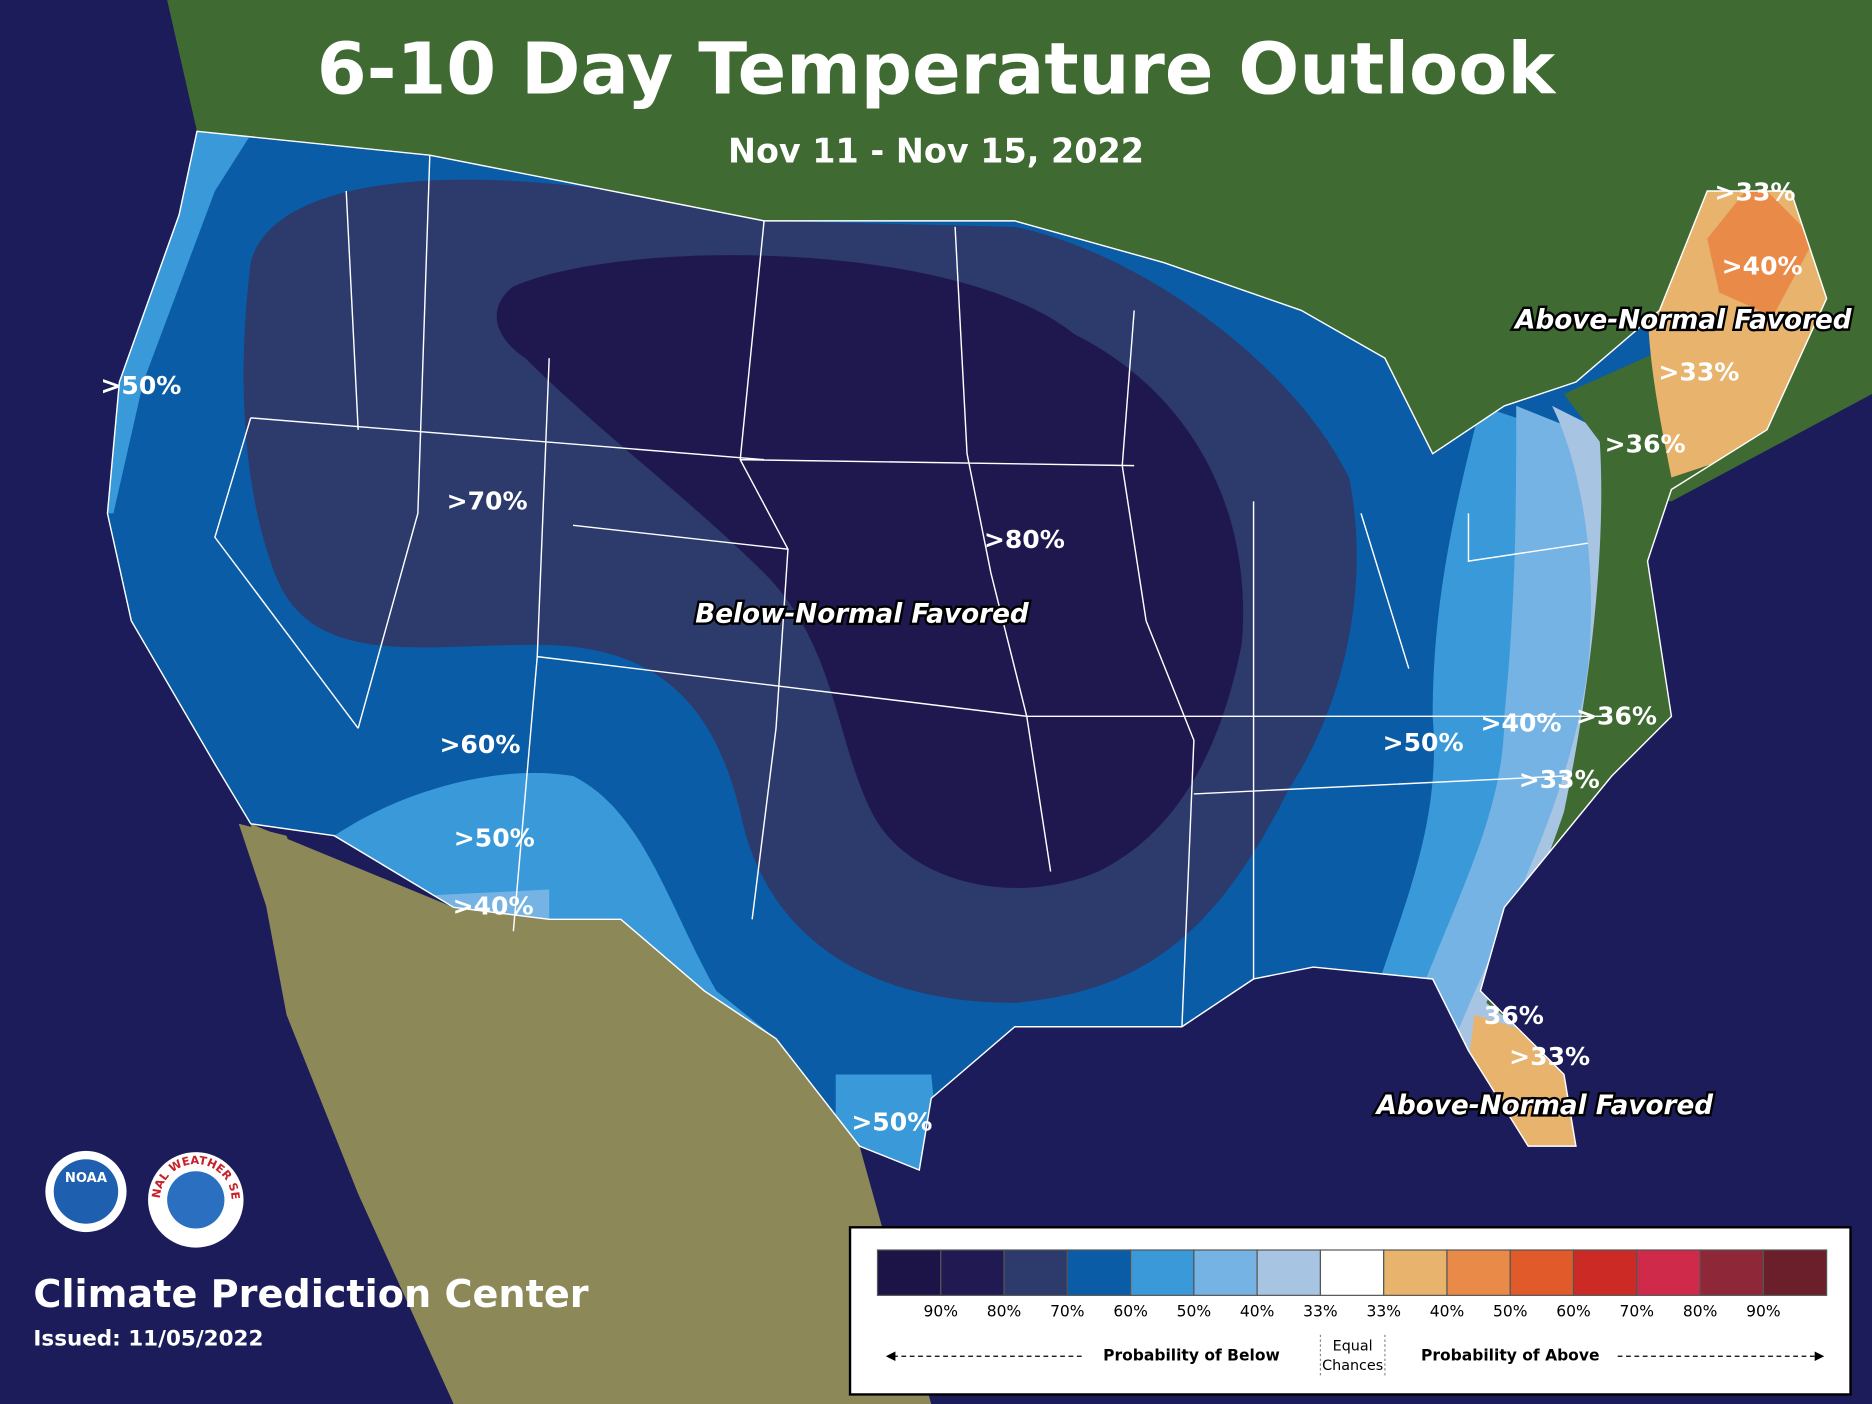 The image size is (1872, 1404). What do you see at coordinates (1514, 1015) in the screenshot?
I see `probability-label: 36%` at bounding box center [1514, 1015].